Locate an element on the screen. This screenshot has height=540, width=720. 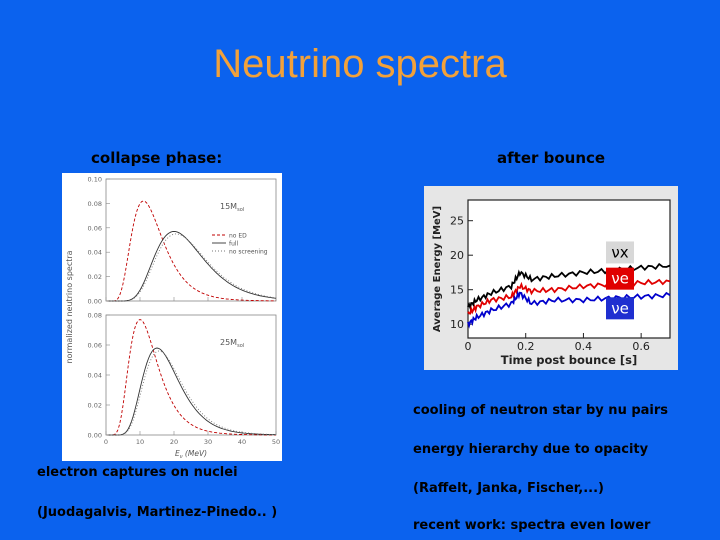
left-xtick-label: 50 is located at coordinates (276, 442).